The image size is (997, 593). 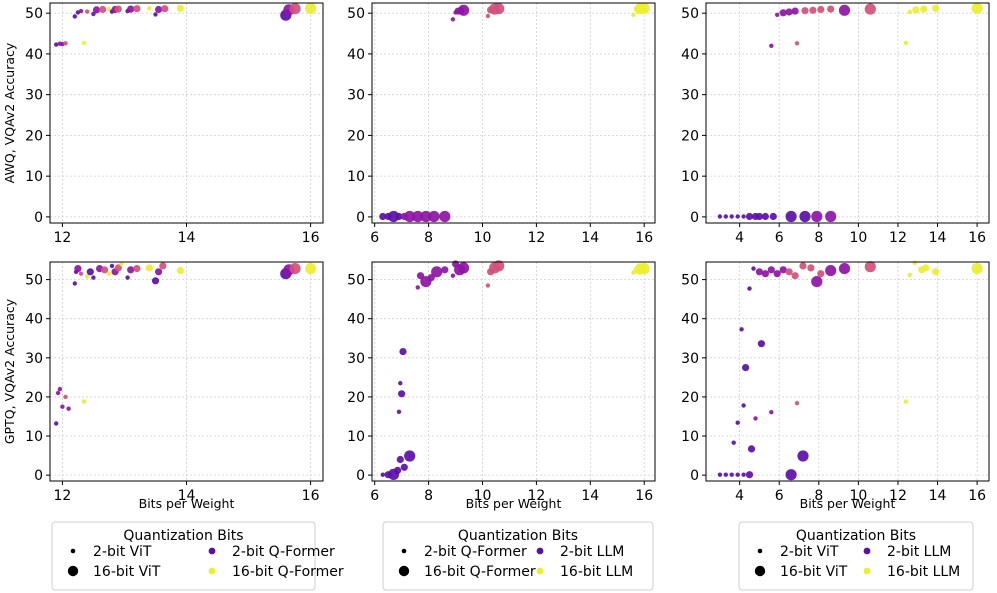 I want to click on panel-r0-c1: 6 8 10 12 14 16 0 10 20 30 40 50, so click(x=501, y=124).